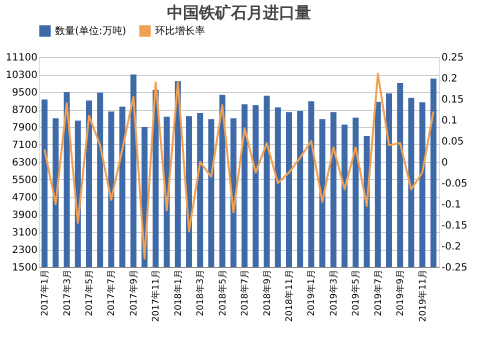 Image resolution: width=500 pixels, height=357 pixels. I want to click on y-tick-label: 5500, so click(25, 180).